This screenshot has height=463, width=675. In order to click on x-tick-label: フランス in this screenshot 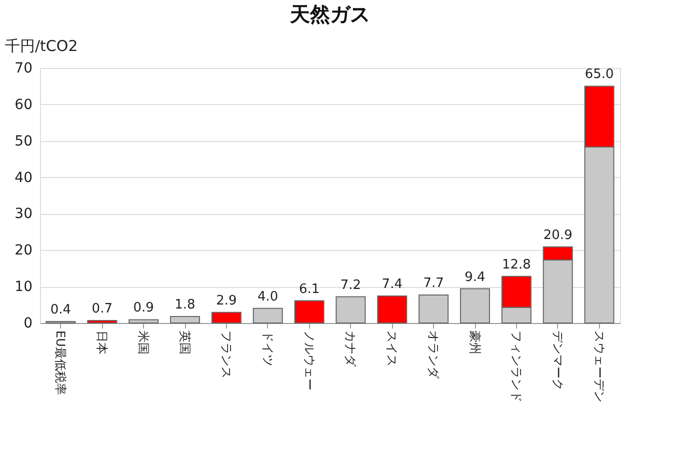, I will do `click(226, 354)`.